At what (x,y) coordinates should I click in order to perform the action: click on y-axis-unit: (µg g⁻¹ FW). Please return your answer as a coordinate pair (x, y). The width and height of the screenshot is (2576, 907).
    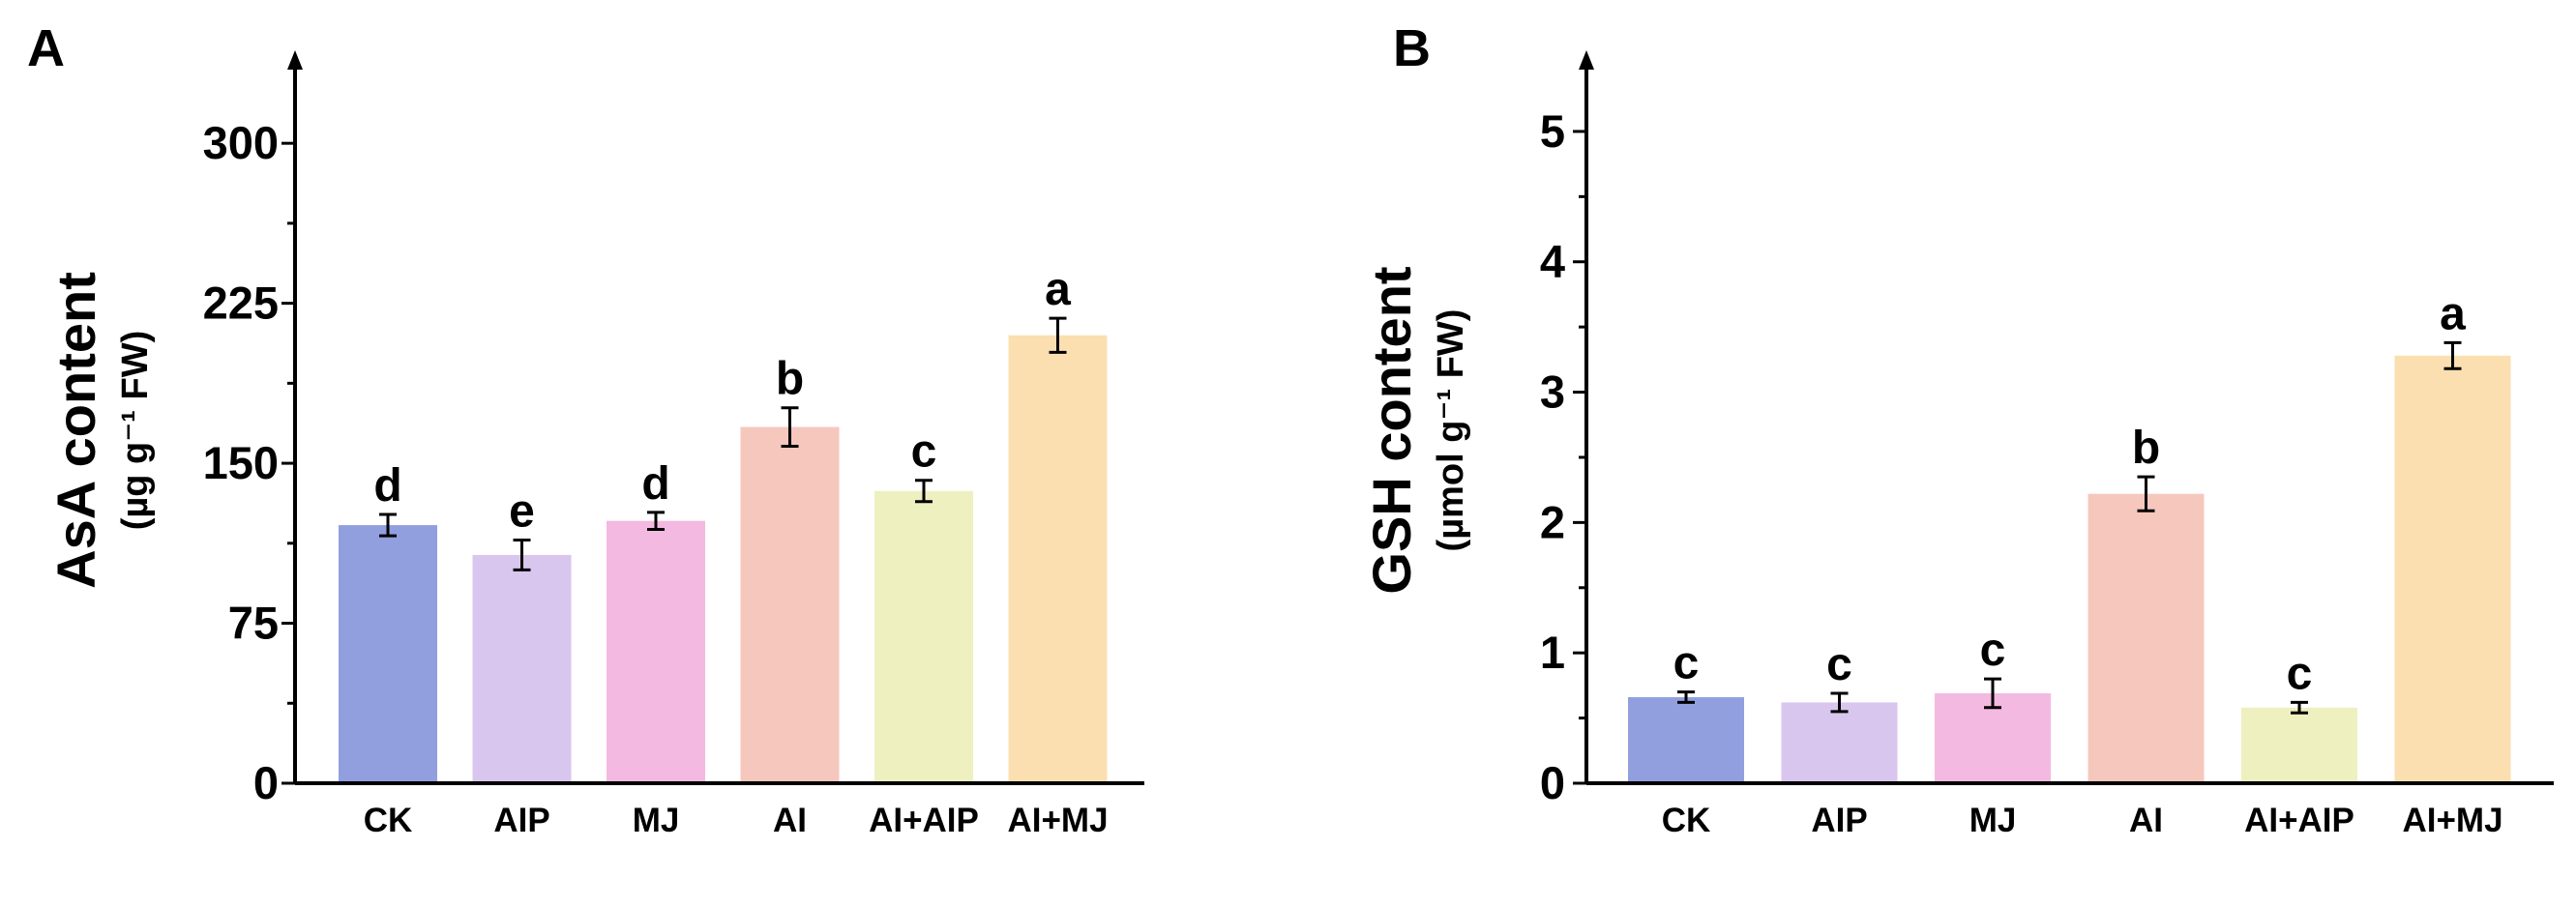
    Looking at the image, I should click on (136, 431).